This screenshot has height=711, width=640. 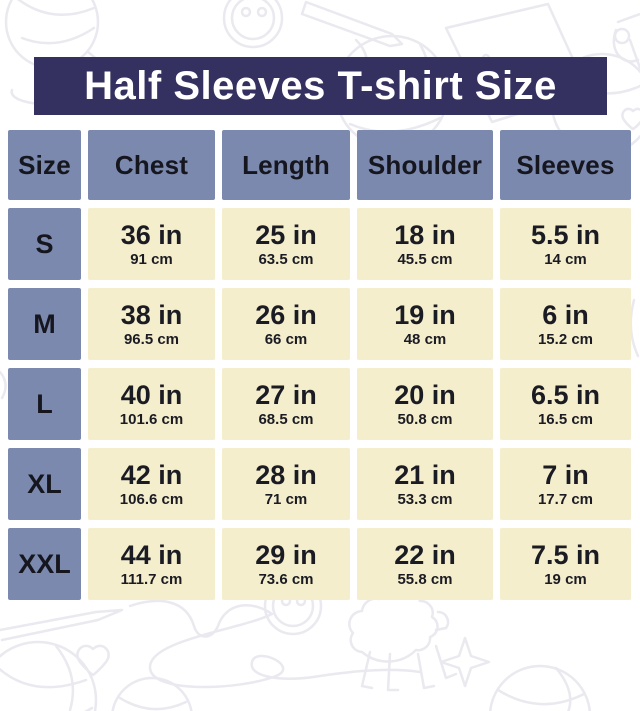 I want to click on table-cell-m-shoulder: 19 in 48 cm, so click(x=425, y=324).